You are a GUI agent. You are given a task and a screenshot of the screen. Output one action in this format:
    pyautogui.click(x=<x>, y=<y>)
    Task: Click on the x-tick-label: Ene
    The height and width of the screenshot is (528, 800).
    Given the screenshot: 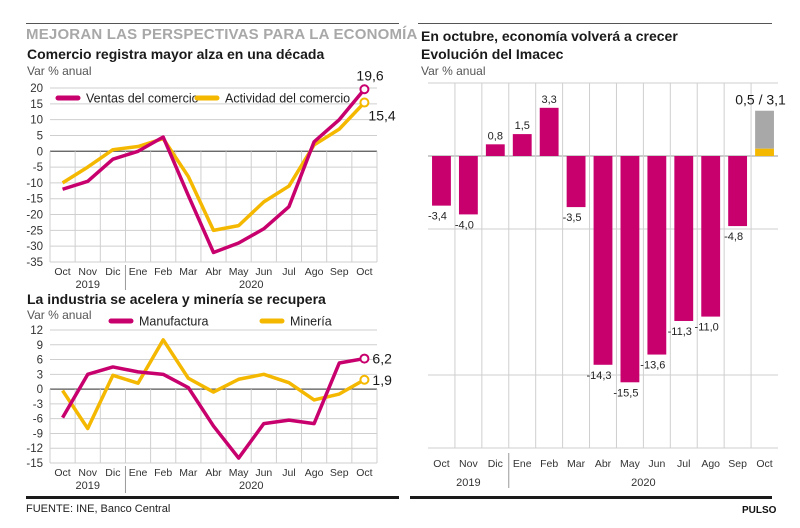 What is the action you would take?
    pyautogui.click(x=138, y=473)
    